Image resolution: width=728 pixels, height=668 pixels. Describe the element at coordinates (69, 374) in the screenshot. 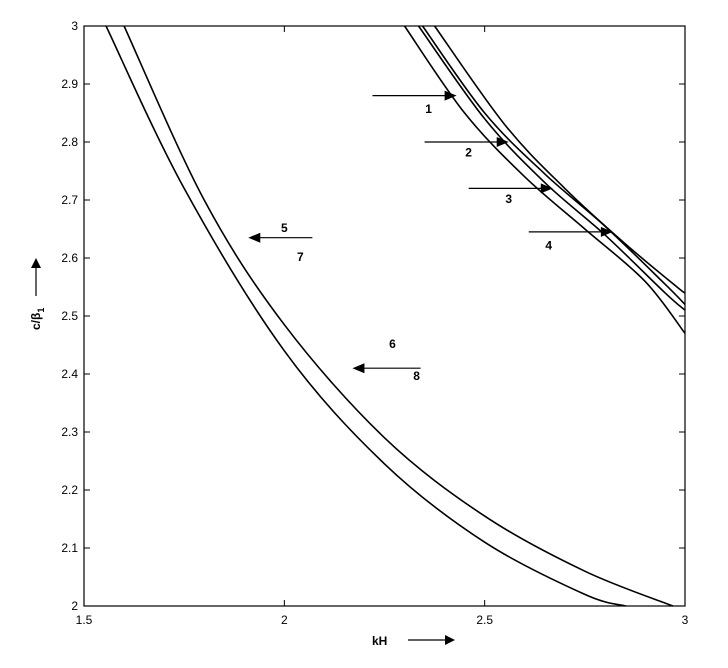

I see `y-tick-label: 2.4` at that location.